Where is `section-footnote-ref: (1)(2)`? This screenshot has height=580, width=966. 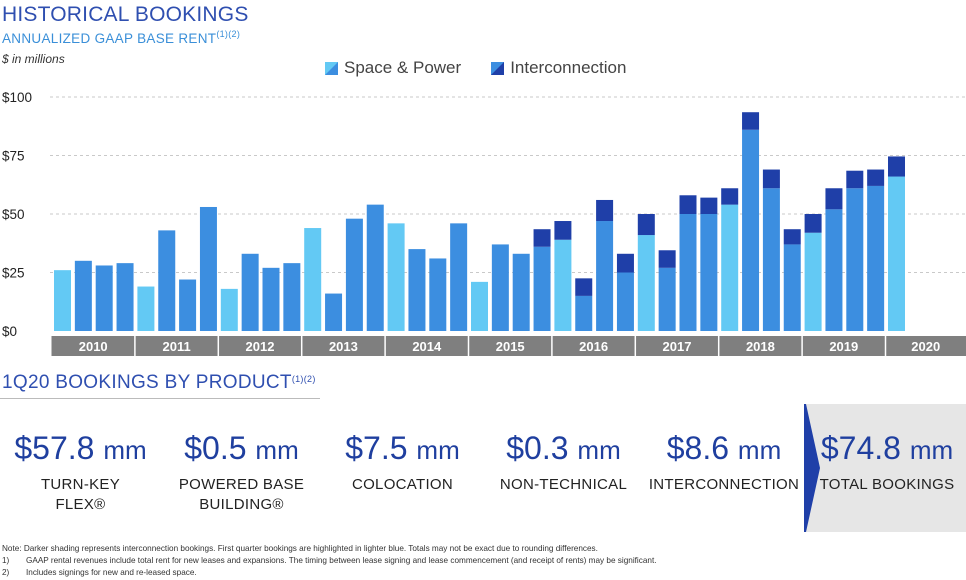
section-footnote-ref: (1)(2) is located at coordinates (303, 379).